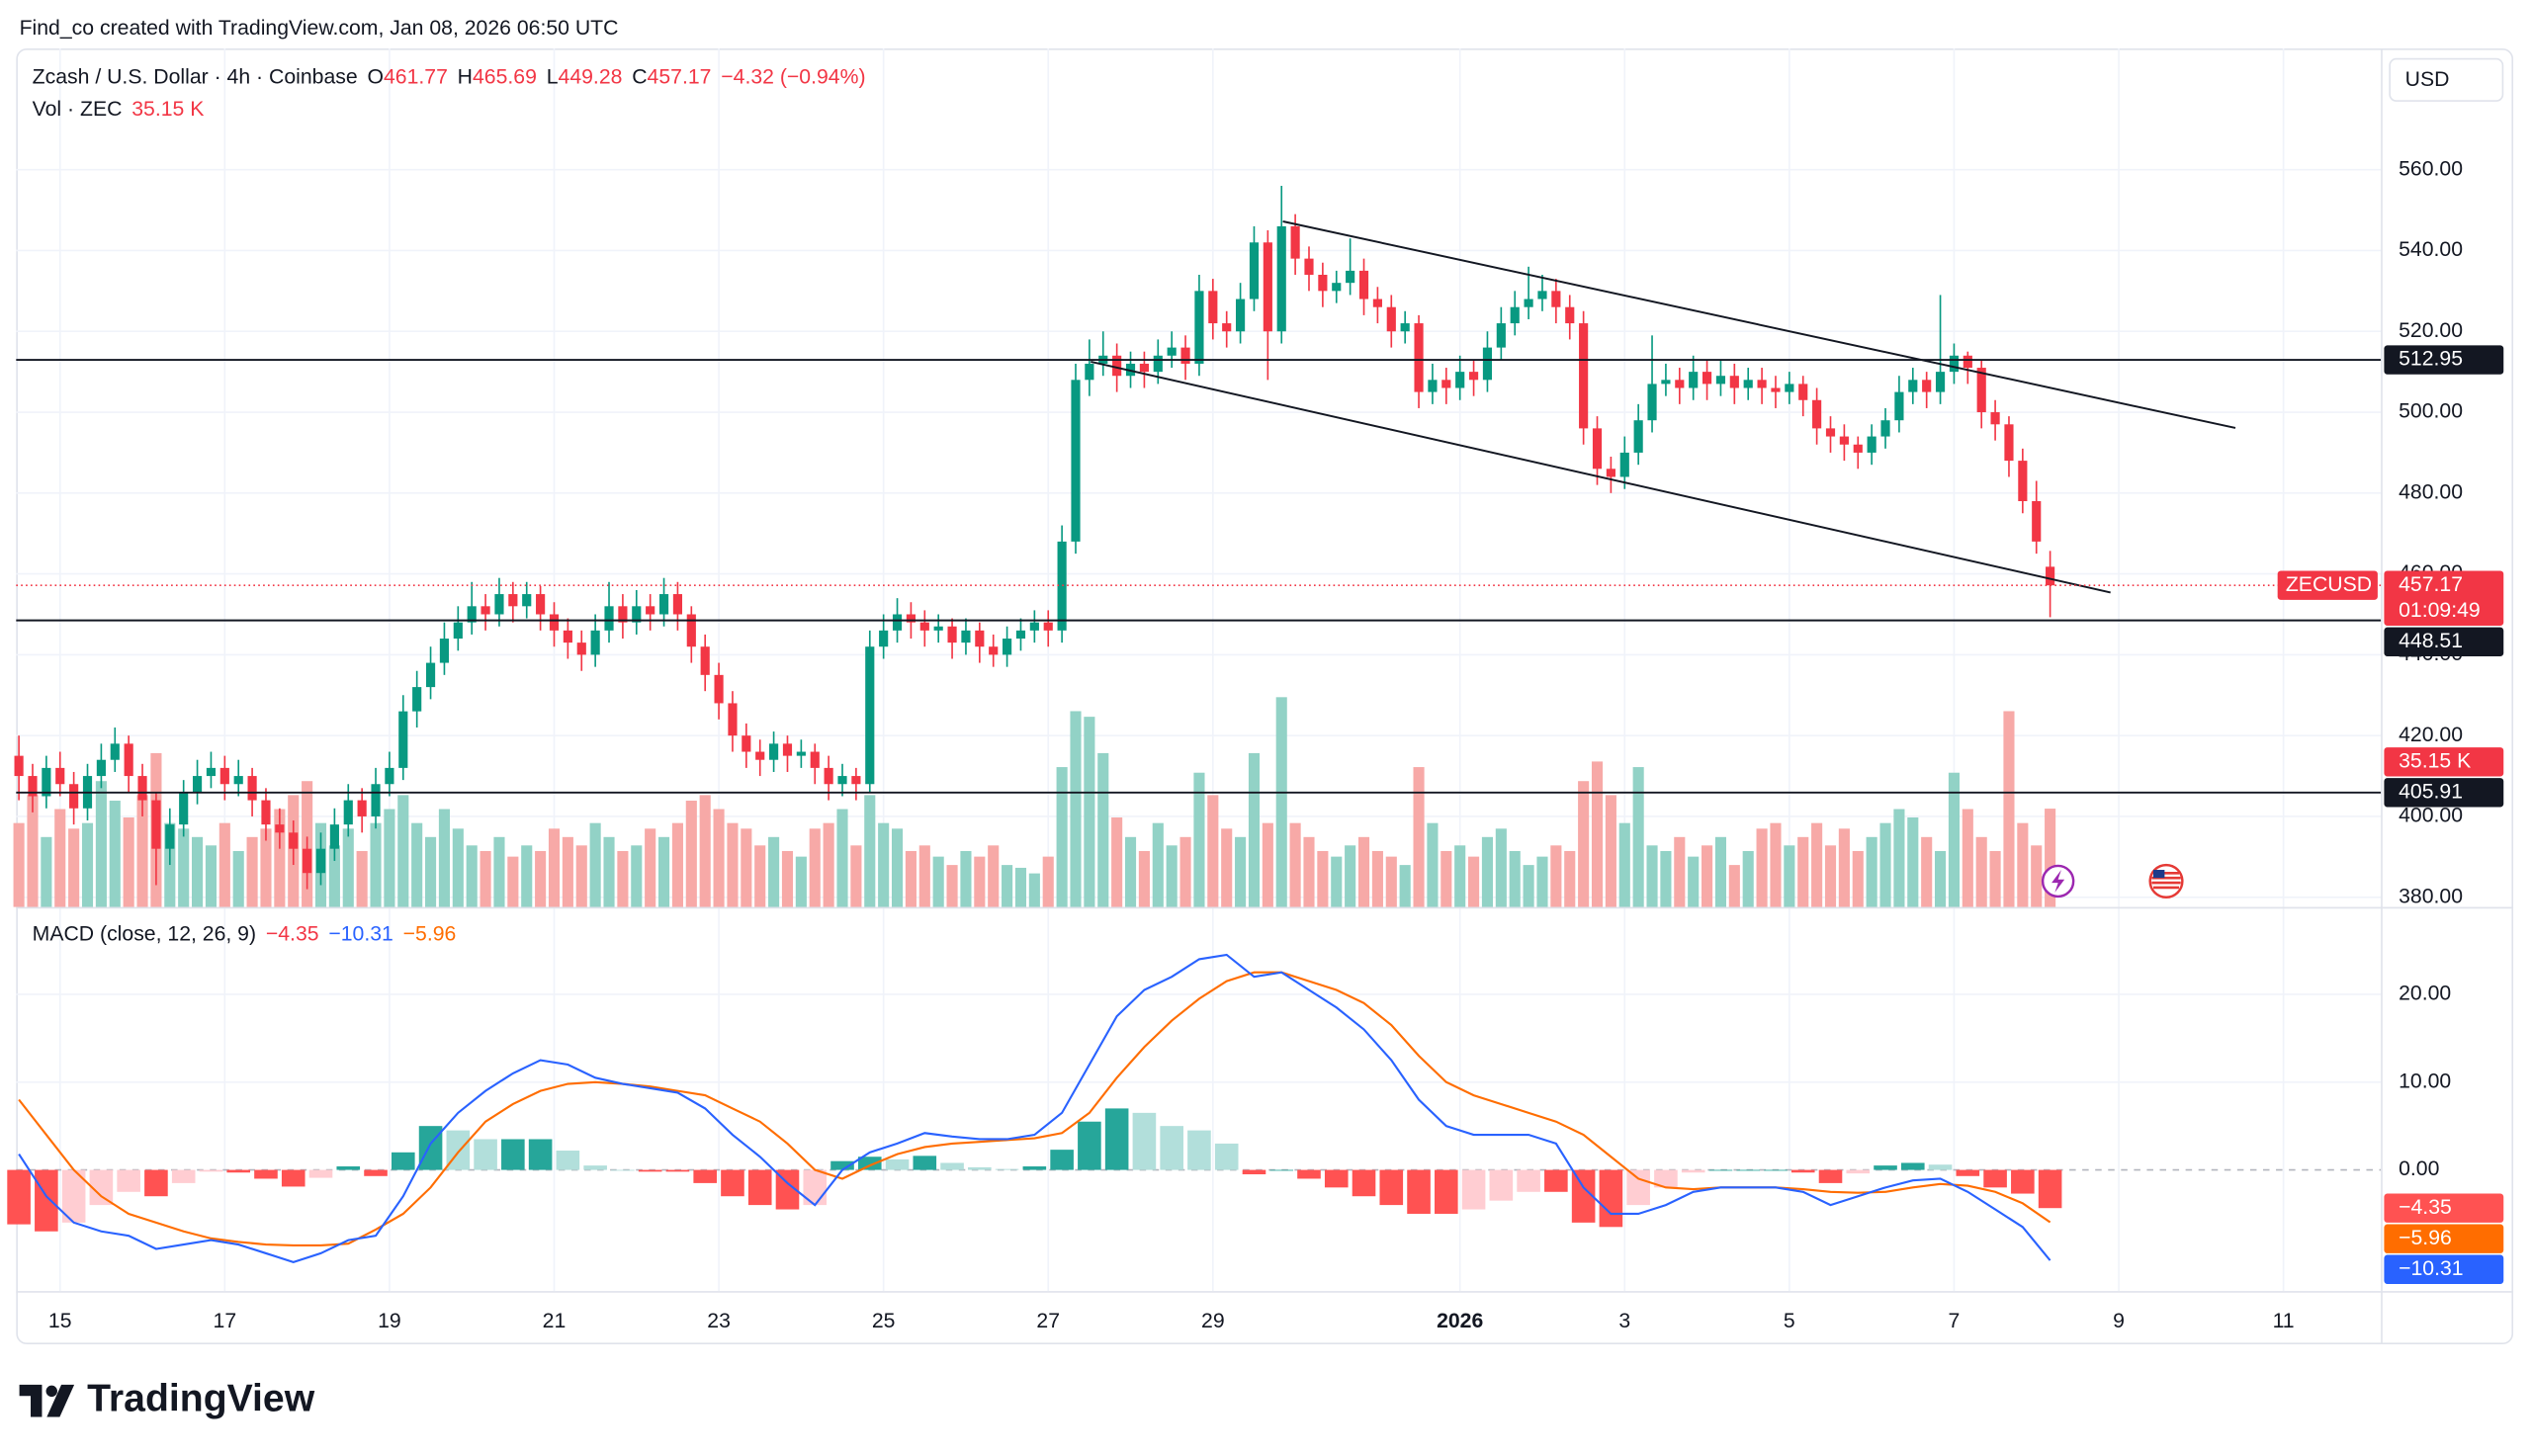  What do you see at coordinates (2431, 330) in the screenshot?
I see `y-tick-label: 520.00` at bounding box center [2431, 330].